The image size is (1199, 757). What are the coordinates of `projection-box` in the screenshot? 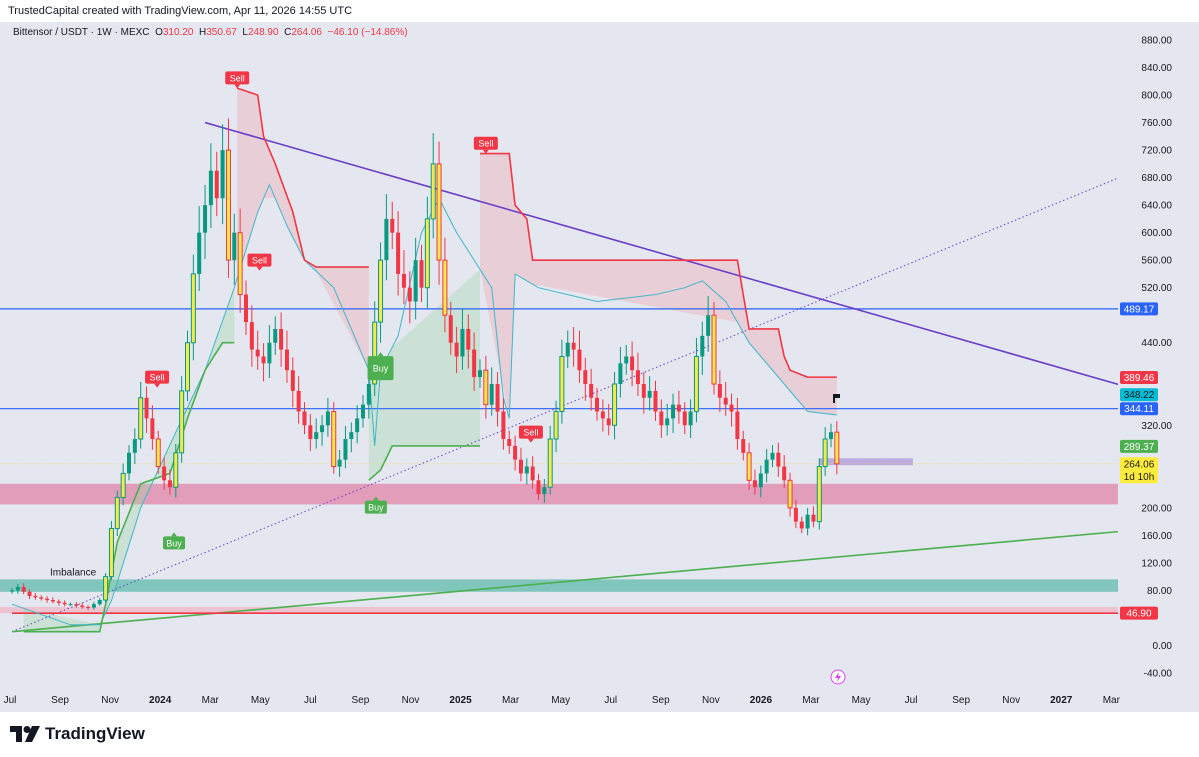 It's located at (866, 462).